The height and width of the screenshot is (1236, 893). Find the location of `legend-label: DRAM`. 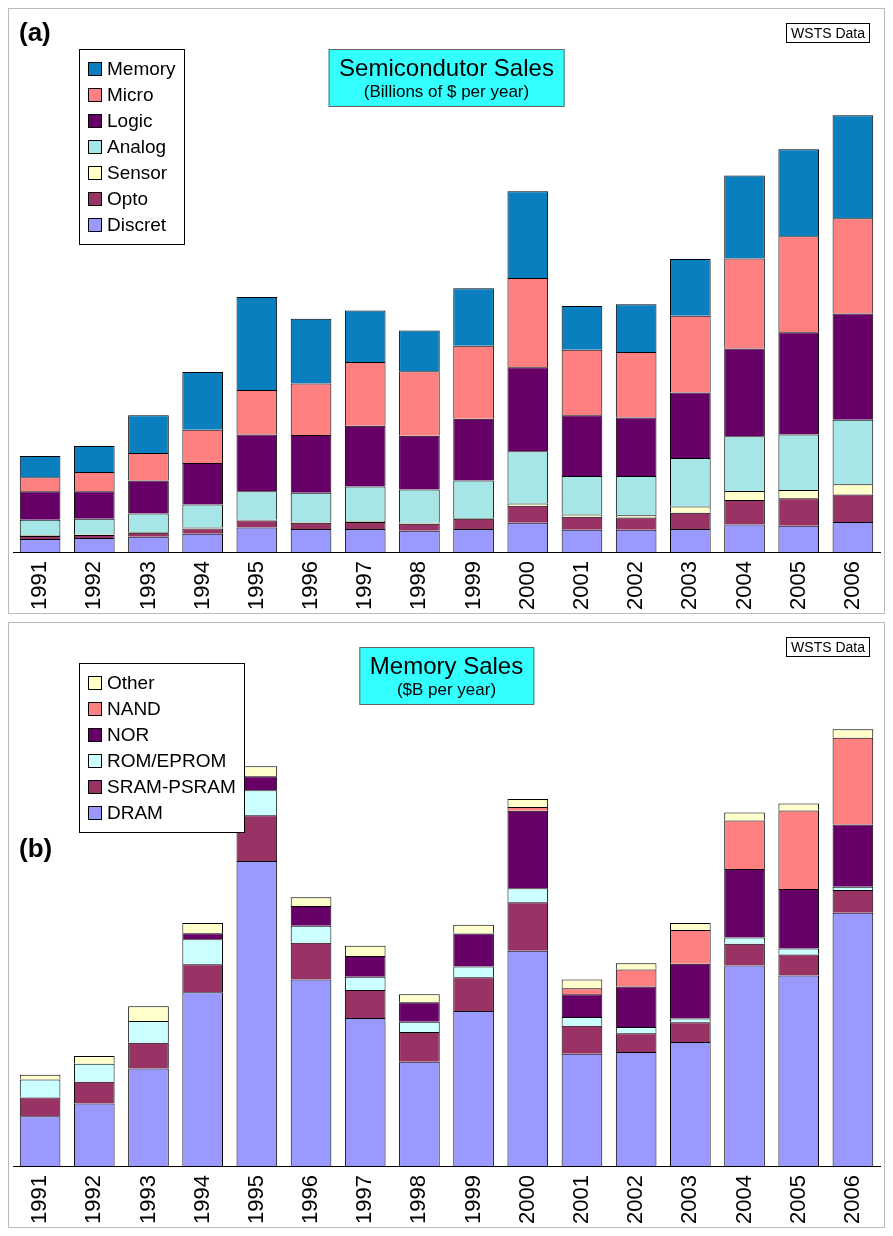

legend-label: DRAM is located at coordinates (135, 813).